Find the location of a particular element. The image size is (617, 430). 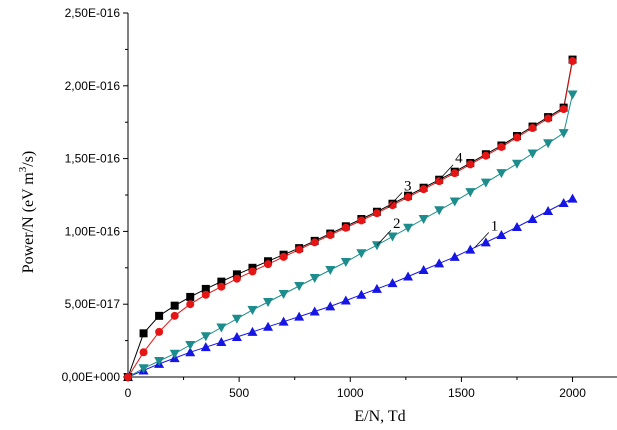

y-tick-label: 1,50E-016 is located at coordinates (93, 159).